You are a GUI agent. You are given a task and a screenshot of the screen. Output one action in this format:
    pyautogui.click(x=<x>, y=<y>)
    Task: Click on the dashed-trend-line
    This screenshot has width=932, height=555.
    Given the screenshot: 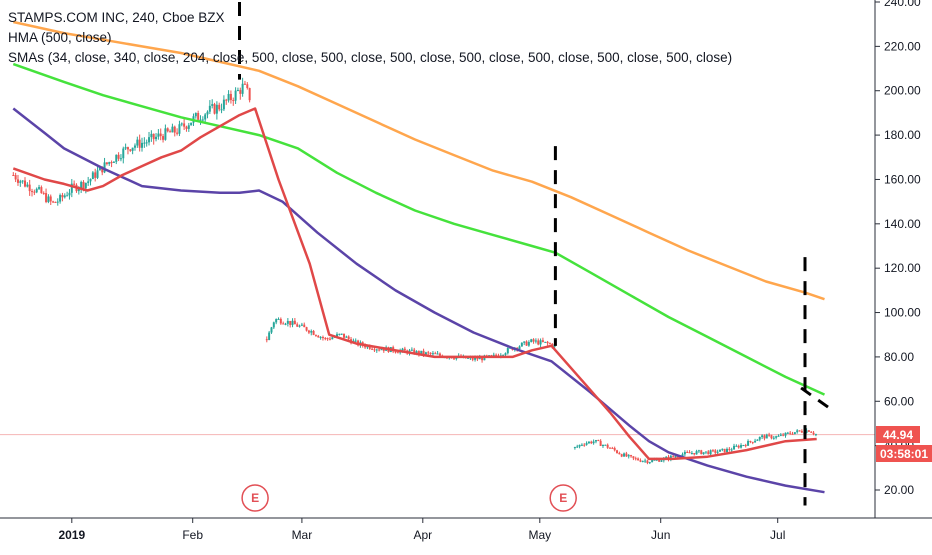 What is the action you would take?
    pyautogui.click(x=817, y=399)
    